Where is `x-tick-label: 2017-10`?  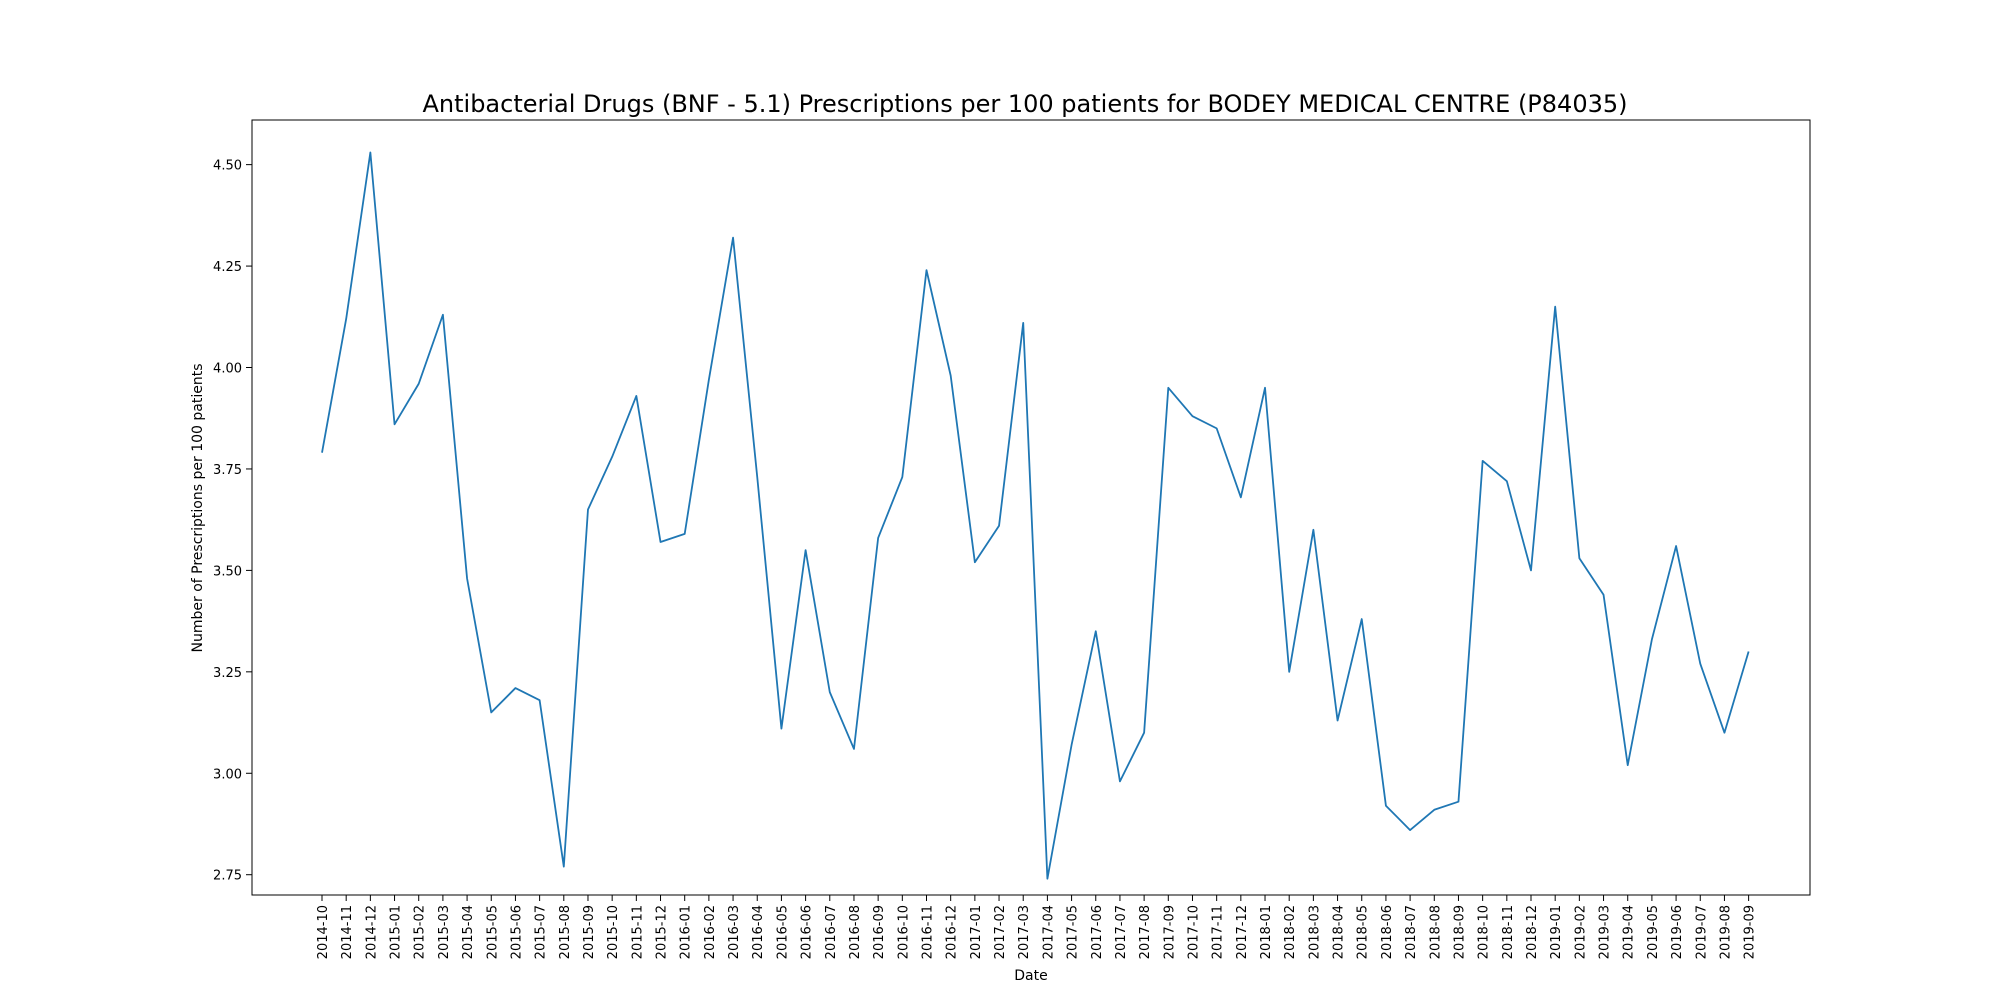
x-tick-label: 2017-10 is located at coordinates (1193, 932).